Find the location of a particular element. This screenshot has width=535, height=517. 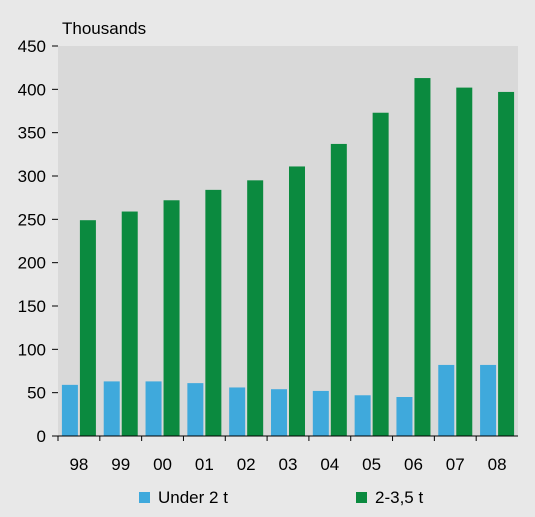

x-tick-label: 99 is located at coordinates (120, 464).